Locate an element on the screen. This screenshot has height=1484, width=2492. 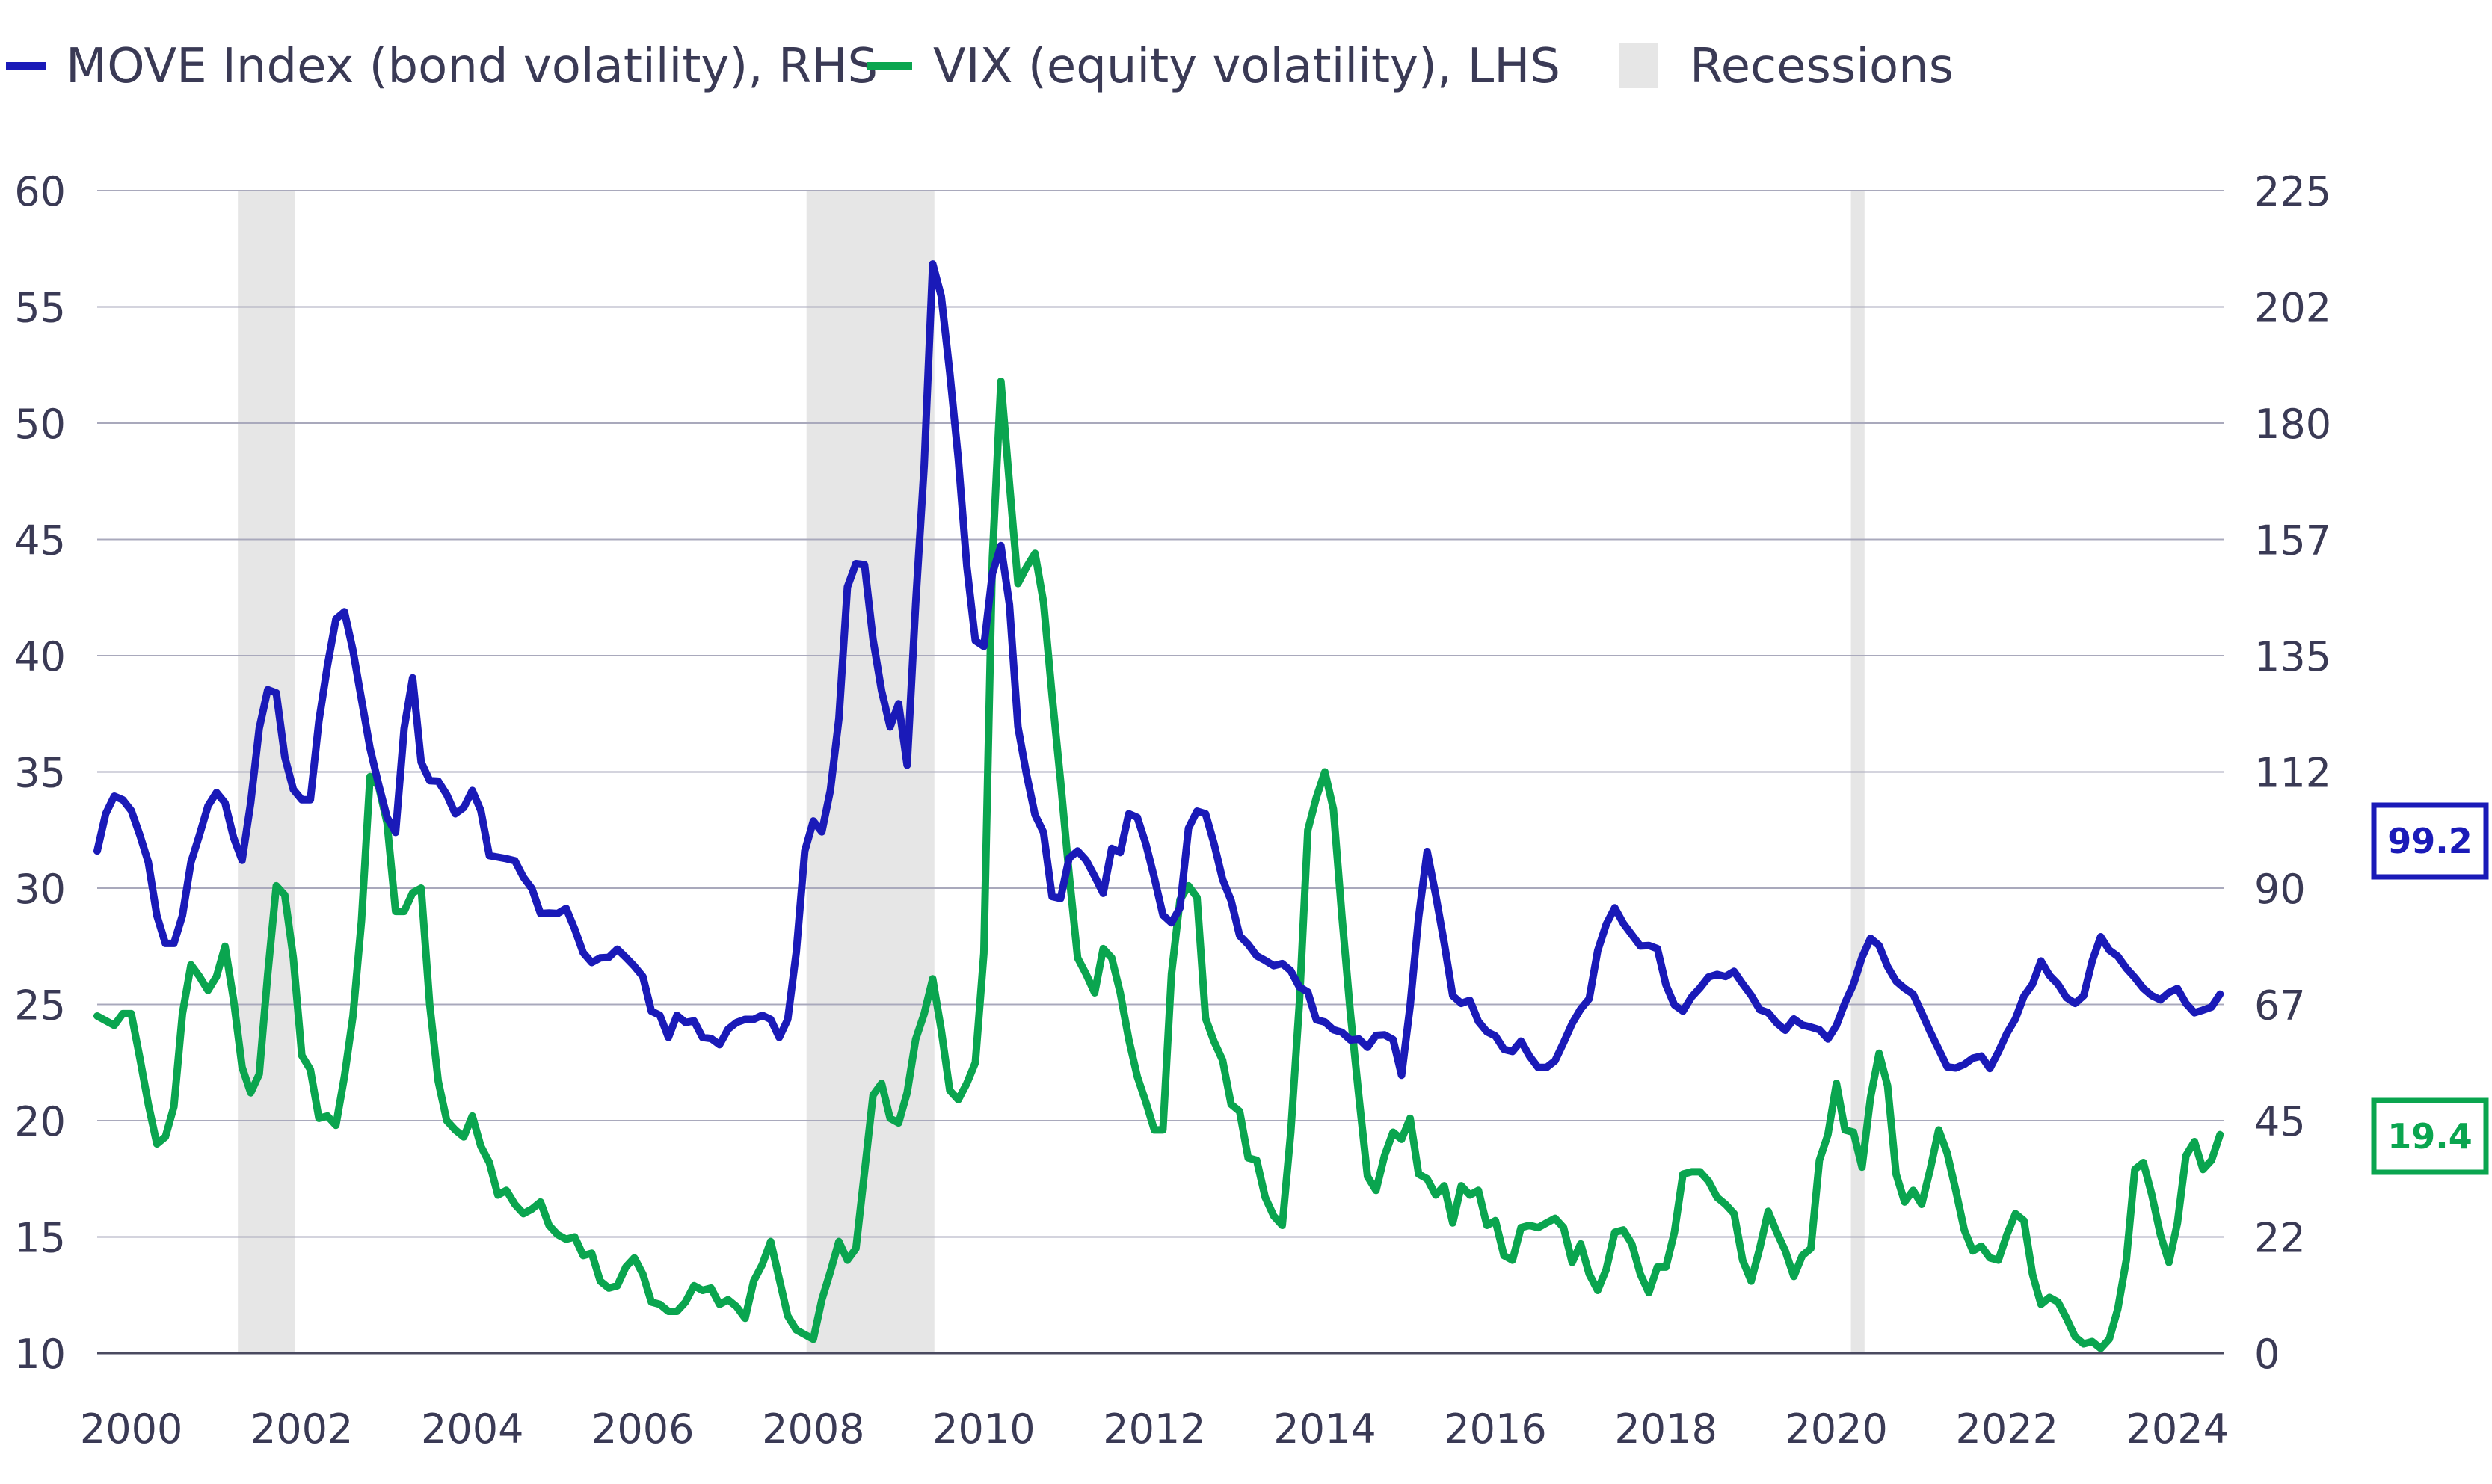
y-right-tick-label: 45 is located at coordinates (2280, 1121).